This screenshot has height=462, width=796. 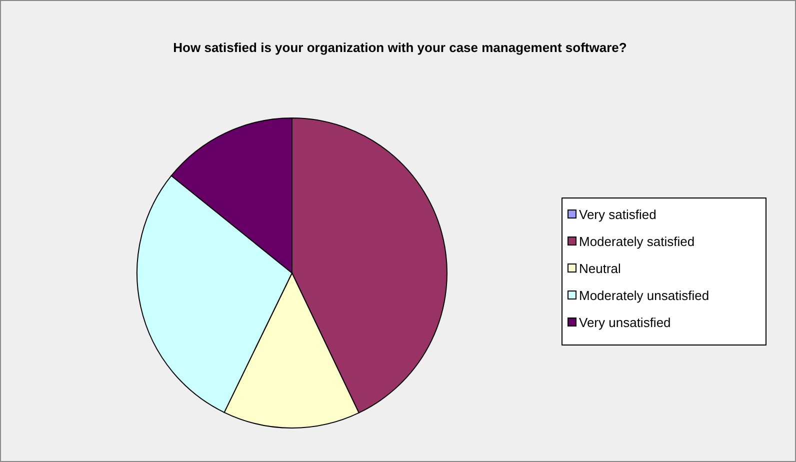 What do you see at coordinates (600, 268) in the screenshot?
I see `legend-label: Neutral` at bounding box center [600, 268].